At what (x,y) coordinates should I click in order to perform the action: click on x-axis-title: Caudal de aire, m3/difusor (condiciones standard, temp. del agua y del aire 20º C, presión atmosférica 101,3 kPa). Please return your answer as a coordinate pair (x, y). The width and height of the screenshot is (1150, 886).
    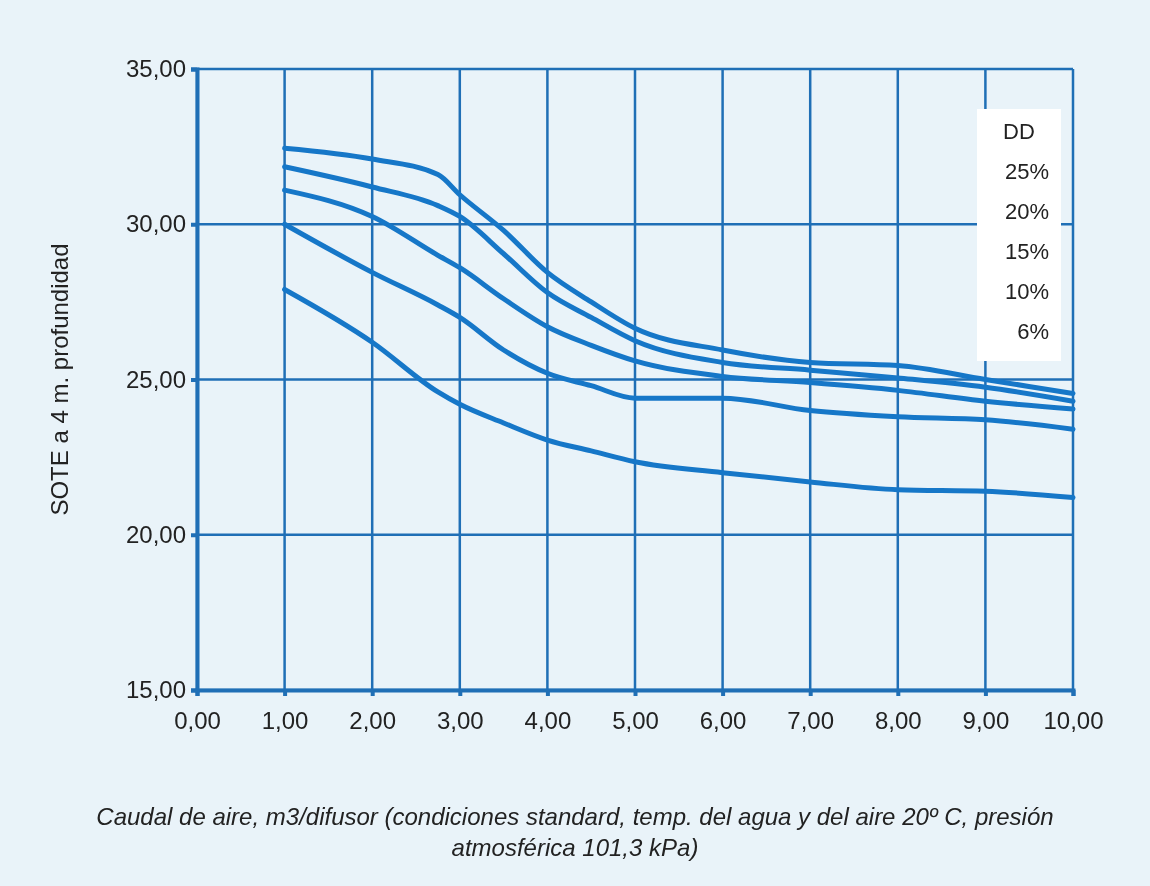
    Looking at the image, I should click on (575, 832).